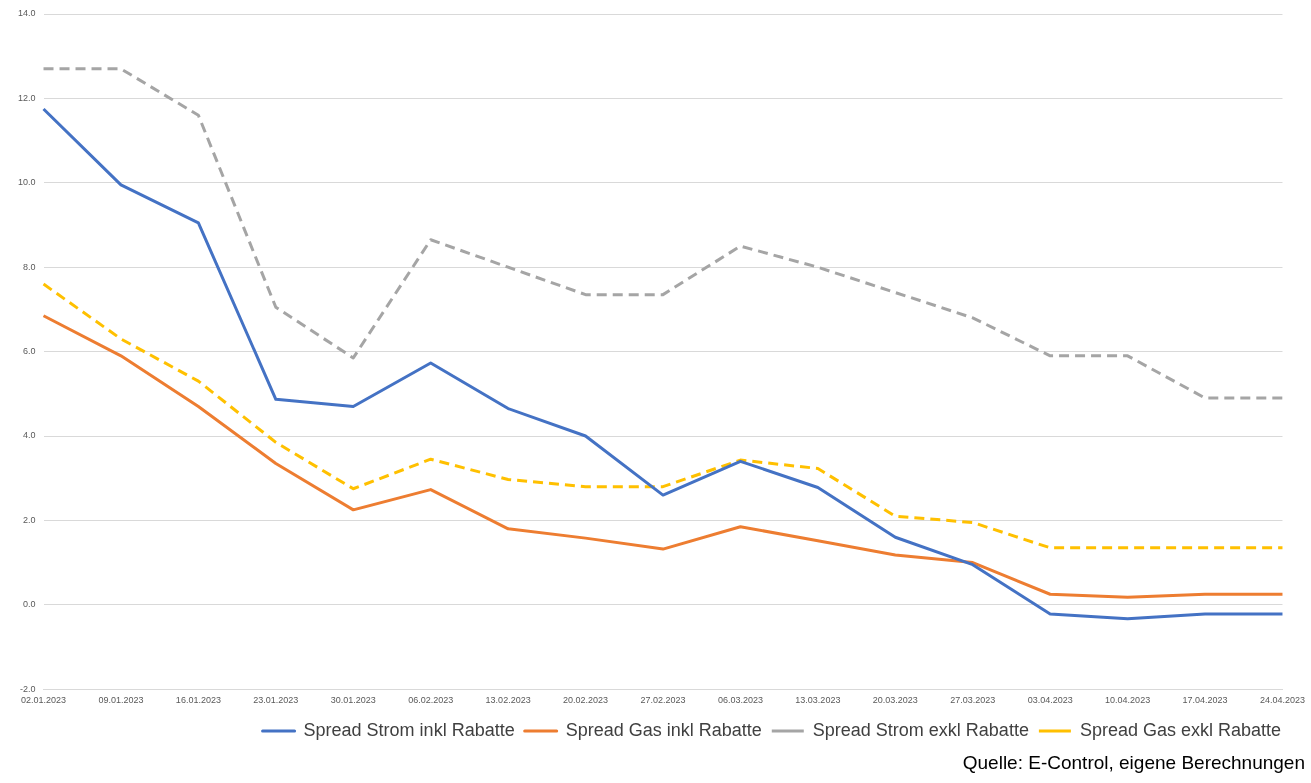  What do you see at coordinates (663, 729) in the screenshot?
I see `legend-label: Spread Gas inkl Rabatte` at bounding box center [663, 729].